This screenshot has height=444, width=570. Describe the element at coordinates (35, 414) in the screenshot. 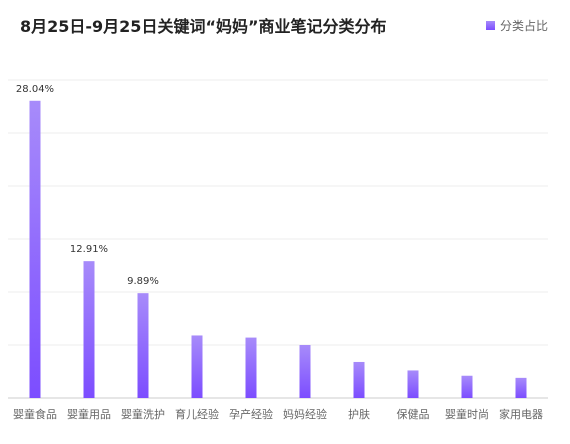

I see `x-tick-label: 婴童食品` at that location.